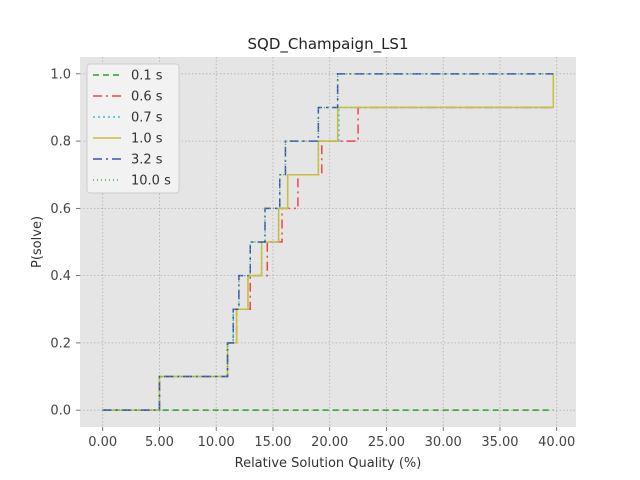 The width and height of the screenshot is (640, 480). I want to click on legend-label: 0.6 s, so click(147, 97).